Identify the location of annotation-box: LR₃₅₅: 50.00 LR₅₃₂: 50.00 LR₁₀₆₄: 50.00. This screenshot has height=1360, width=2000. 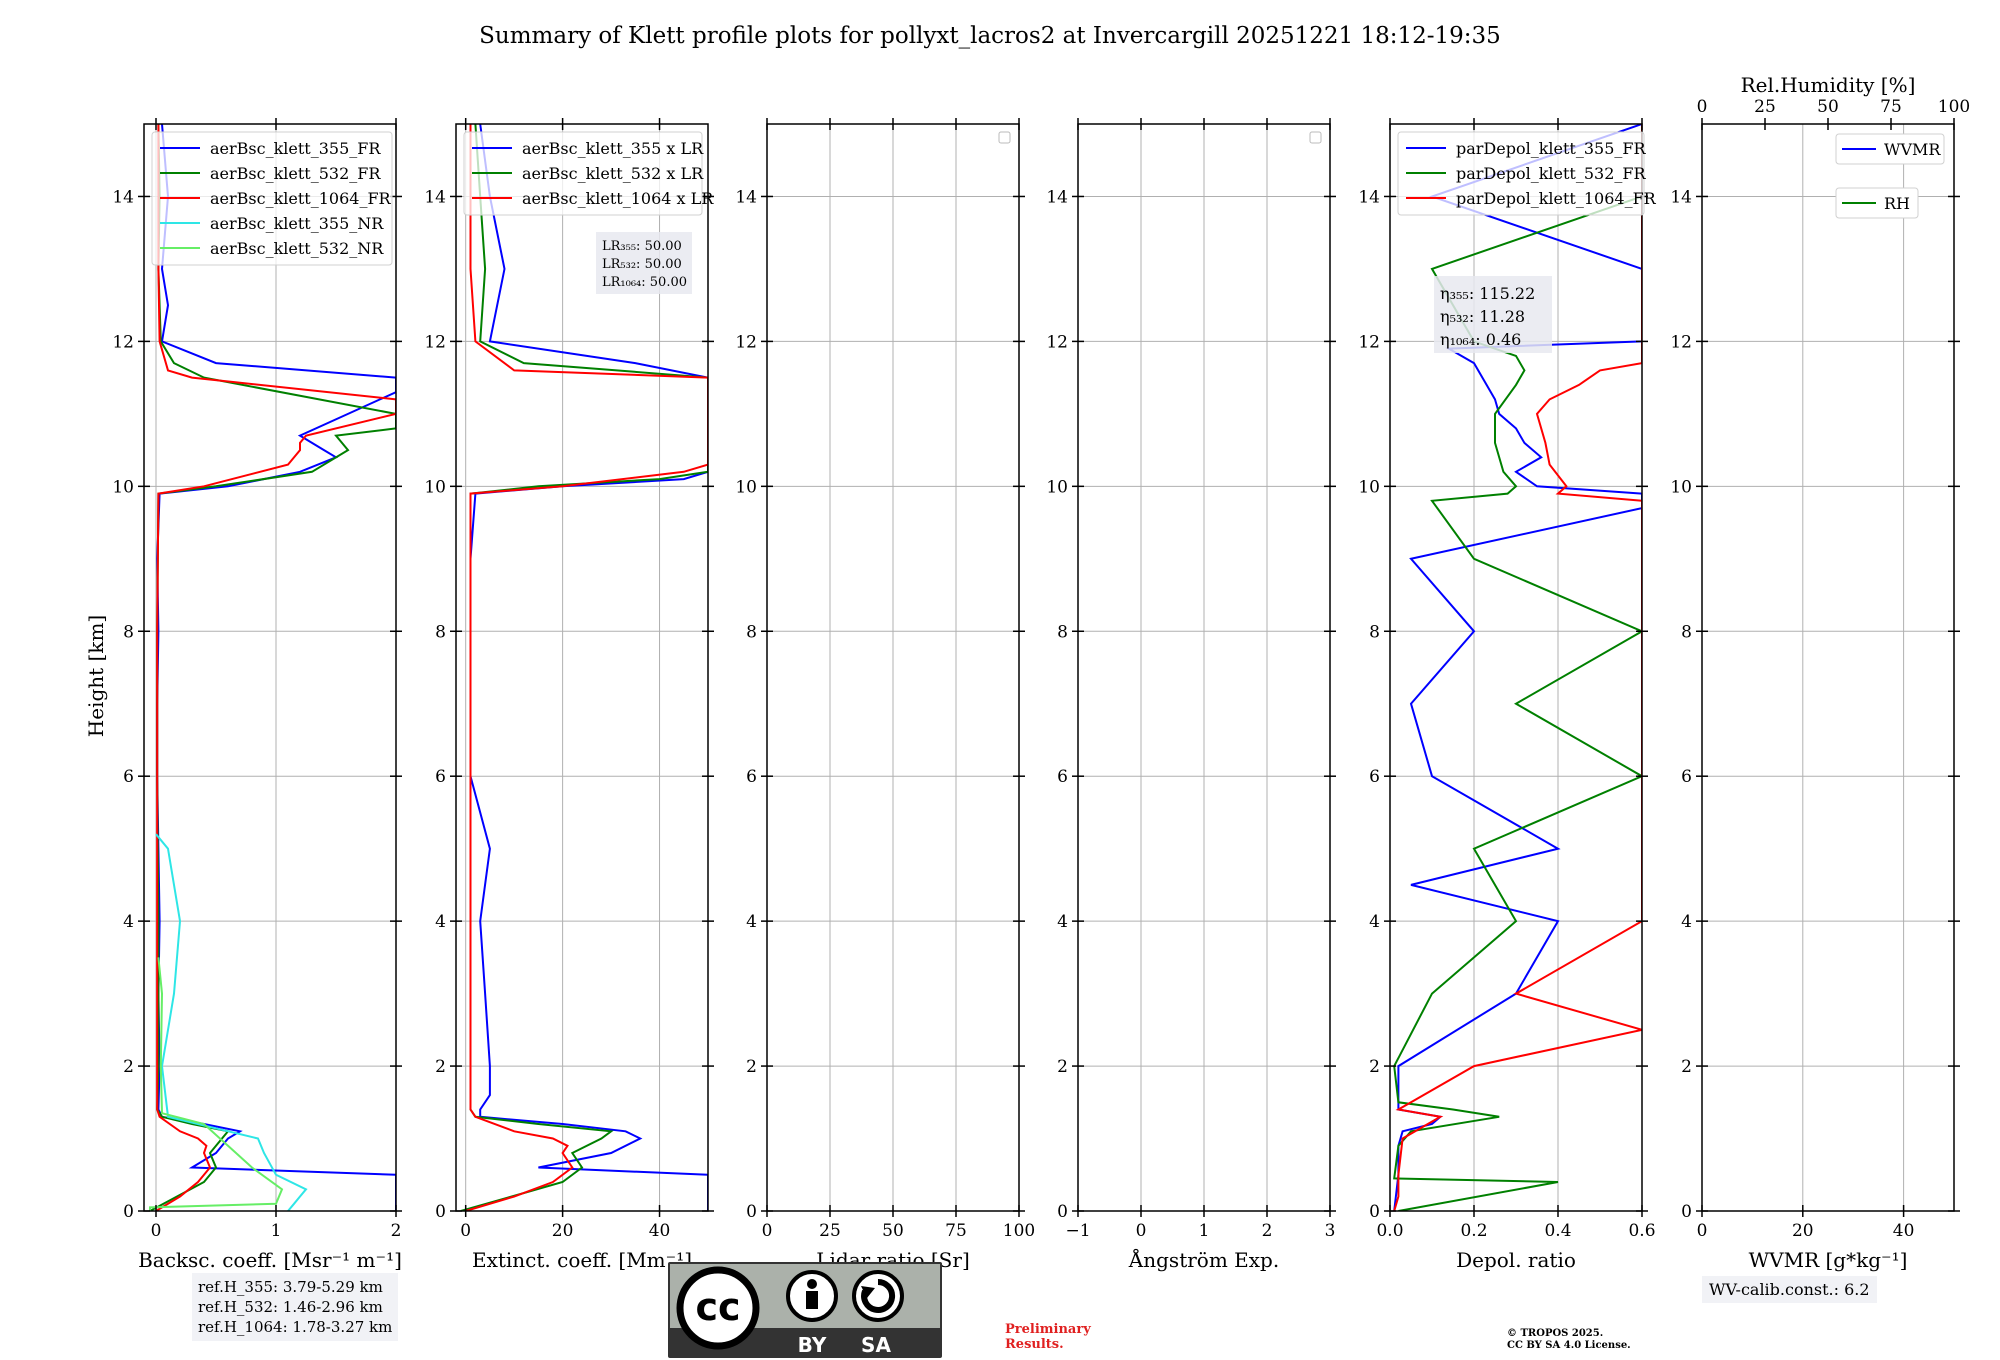
(644, 263).